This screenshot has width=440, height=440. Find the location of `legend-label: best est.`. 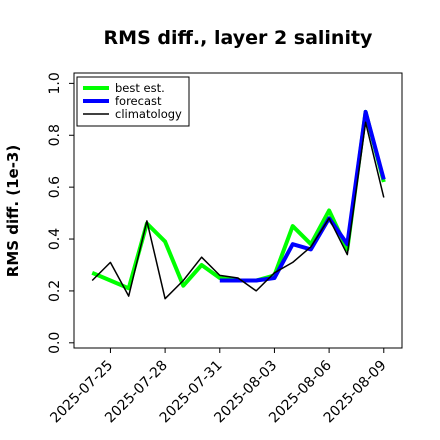

legend-label: best est. is located at coordinates (140, 88).